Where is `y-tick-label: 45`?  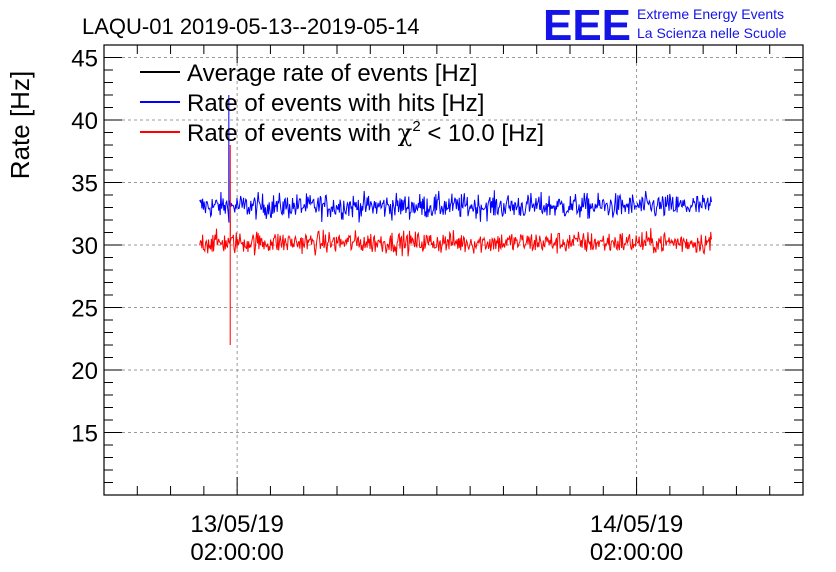
y-tick-label: 45 is located at coordinates (84, 59).